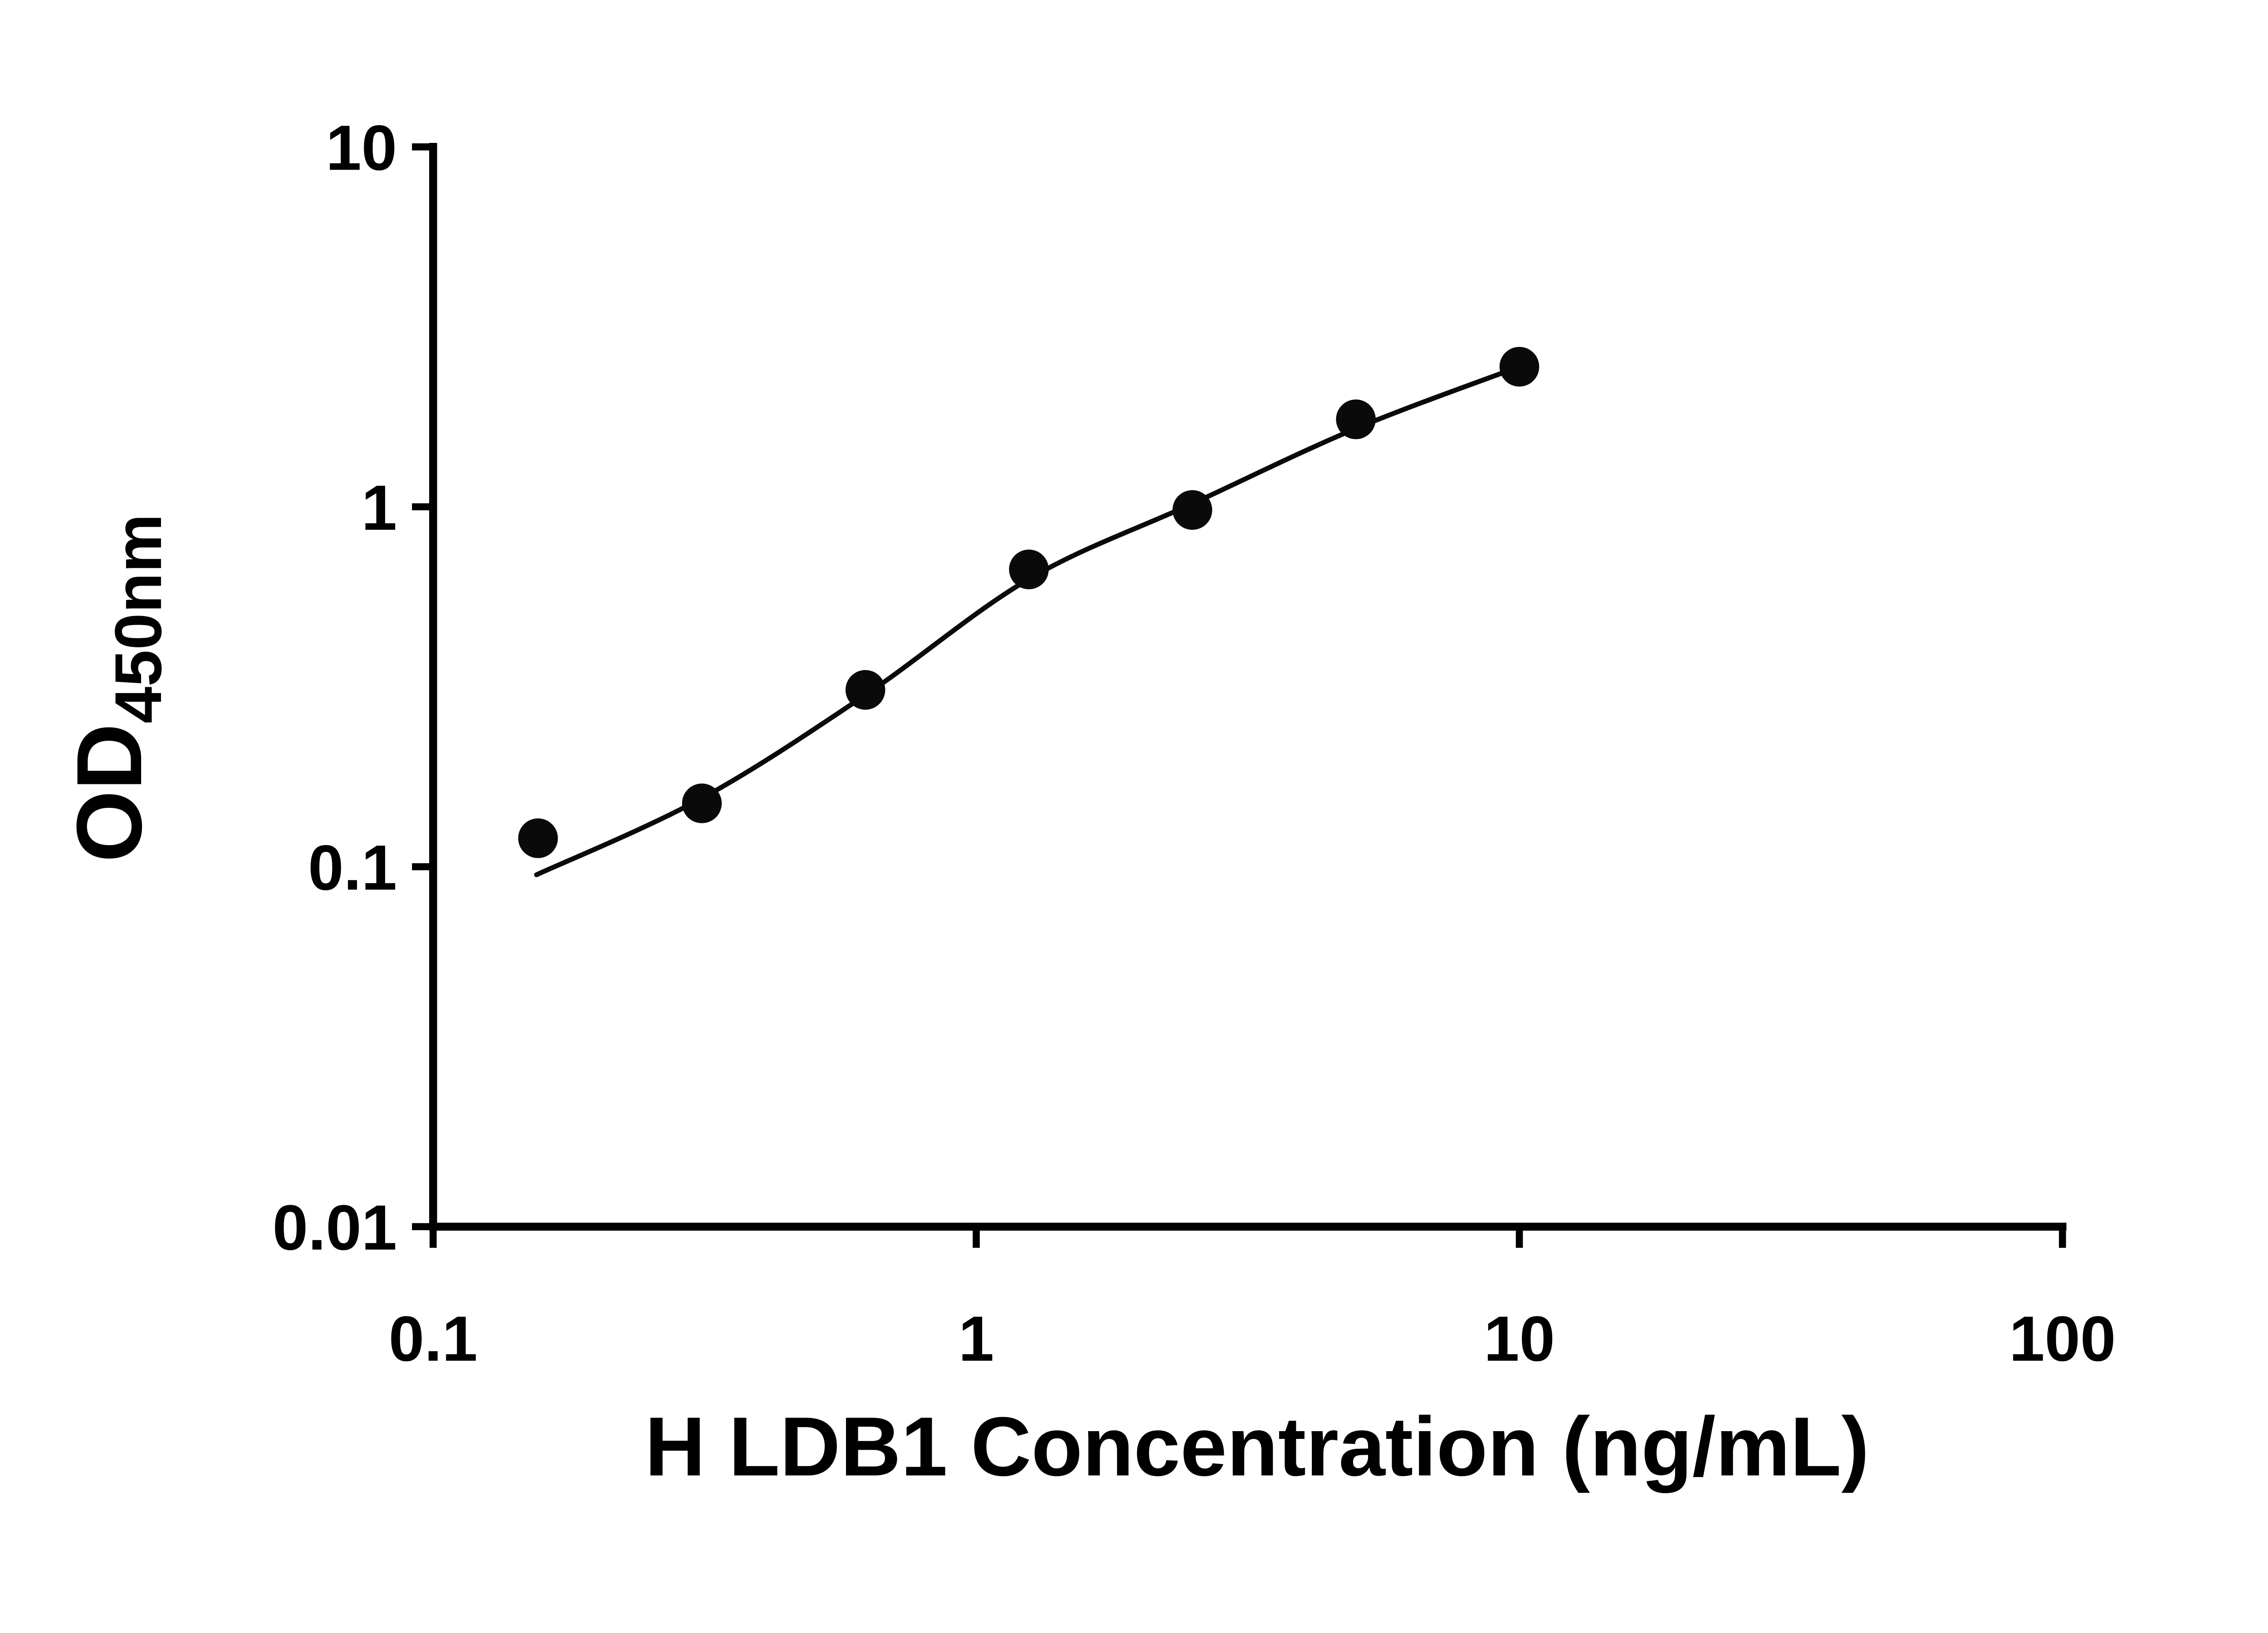 Image resolution: width=2268 pixels, height=1633 pixels. Describe the element at coordinates (361, 147) in the screenshot. I see `y-tick-label: 10` at that location.